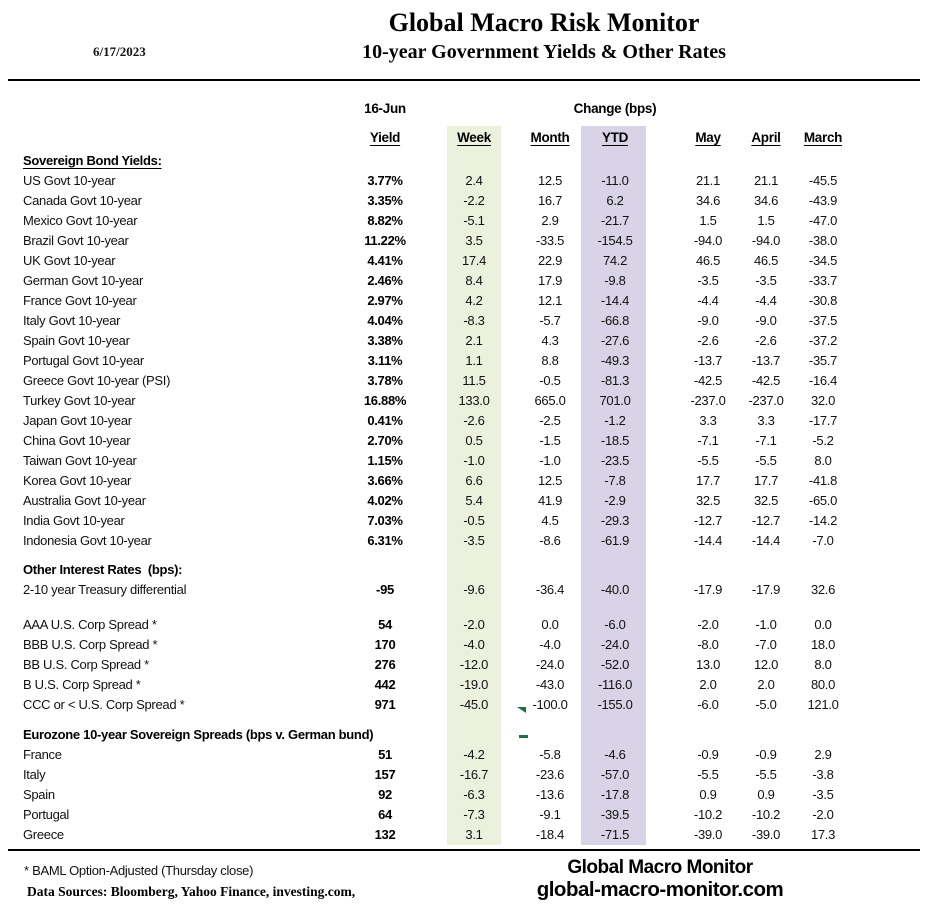  I want to click on cell-ytd: -11.0, so click(615, 180).